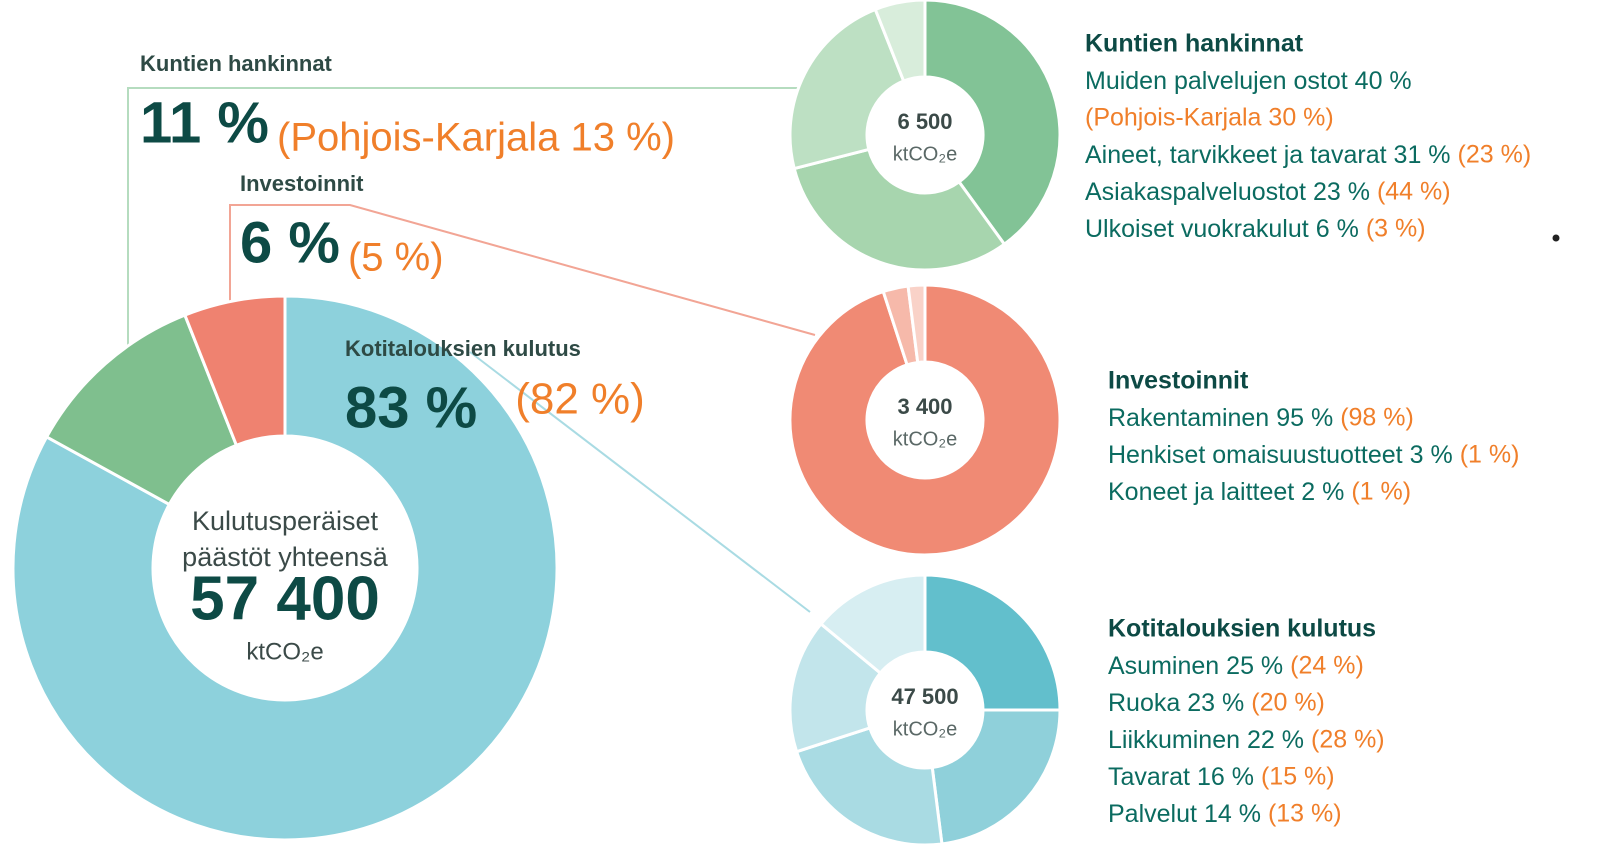  I want to click on legend-item: Ulkoiset vuokrakulut 6 %, so click(1222, 229).